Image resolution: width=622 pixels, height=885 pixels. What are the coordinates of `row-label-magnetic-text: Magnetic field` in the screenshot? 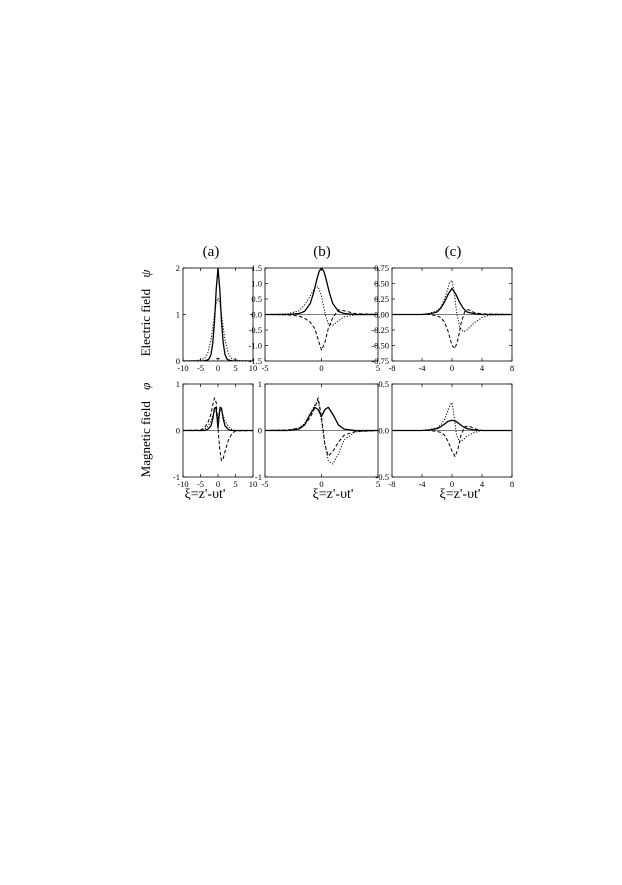 It's located at (145, 439).